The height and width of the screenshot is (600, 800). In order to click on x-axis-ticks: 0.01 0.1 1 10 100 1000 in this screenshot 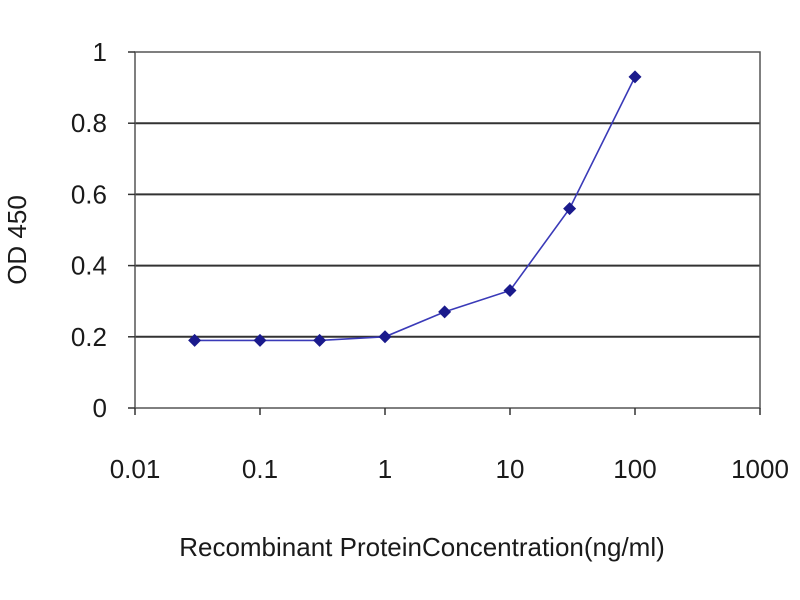, I will do `click(449, 446)`.